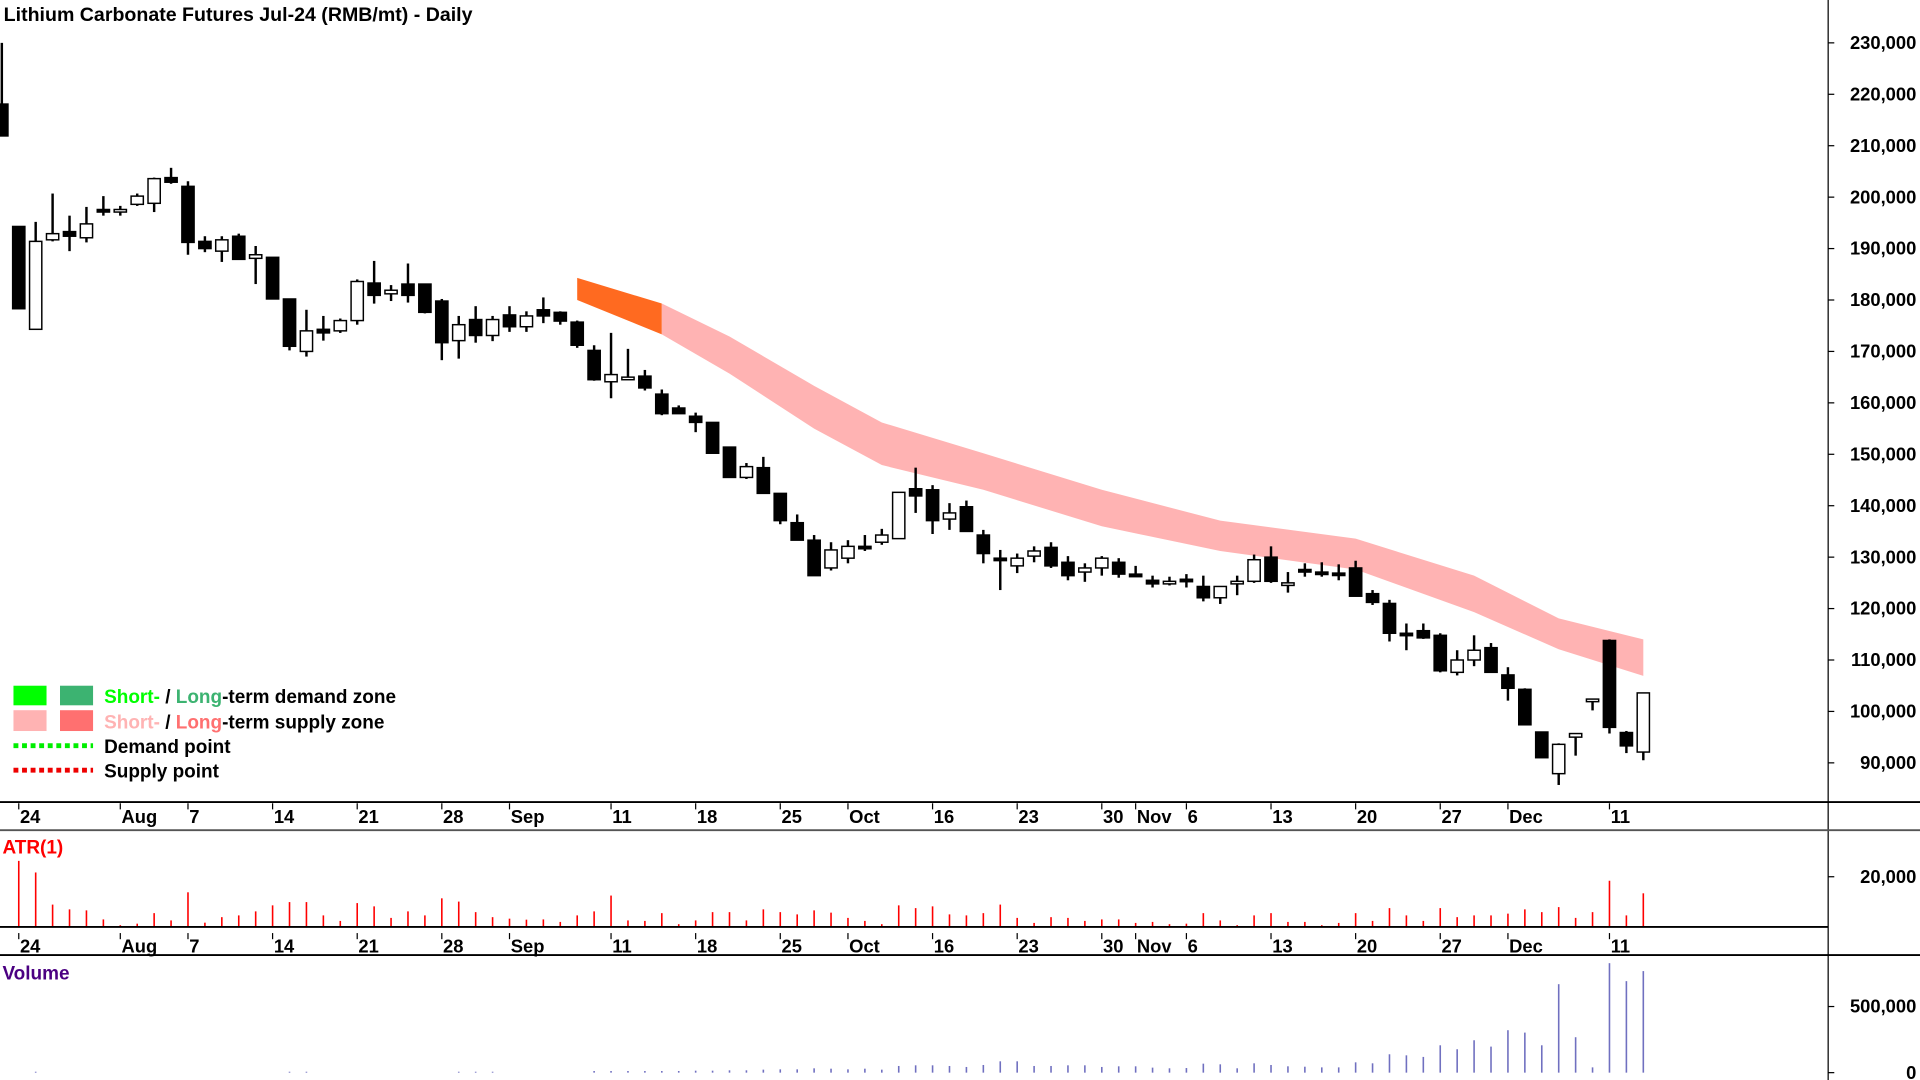  What do you see at coordinates (194, 816) in the screenshot?
I see `date-label: 7` at bounding box center [194, 816].